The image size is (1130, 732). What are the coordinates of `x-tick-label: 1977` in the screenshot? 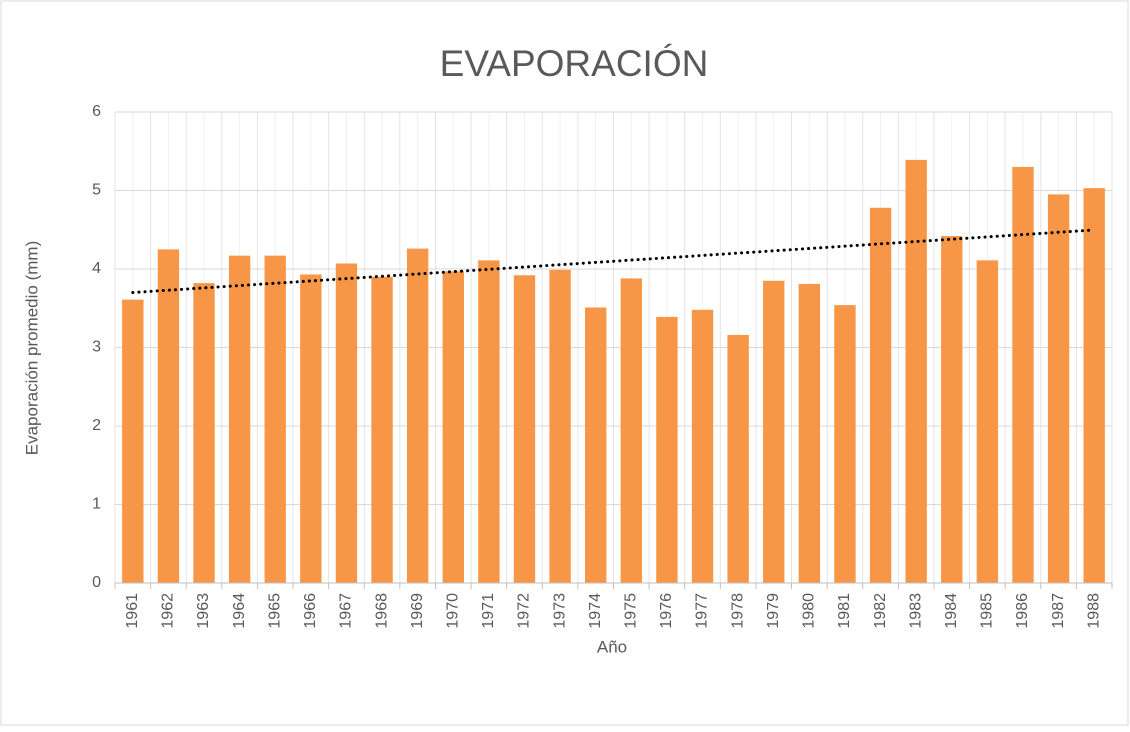 It's located at (702, 611).